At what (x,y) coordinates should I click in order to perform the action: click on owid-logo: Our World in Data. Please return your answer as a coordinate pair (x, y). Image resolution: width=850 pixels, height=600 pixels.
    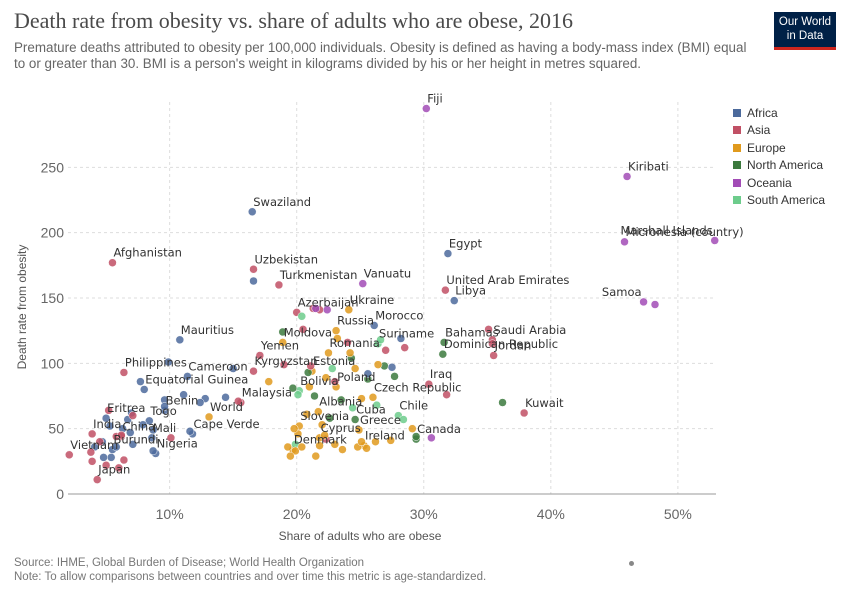
    Looking at the image, I should click on (805, 31).